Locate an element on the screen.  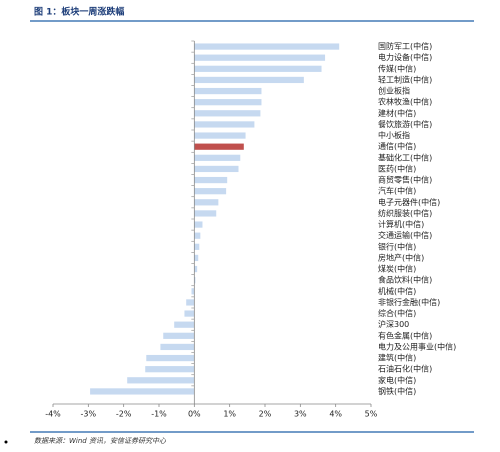
category-label: 交通运输(中信) is located at coordinates (405, 235).